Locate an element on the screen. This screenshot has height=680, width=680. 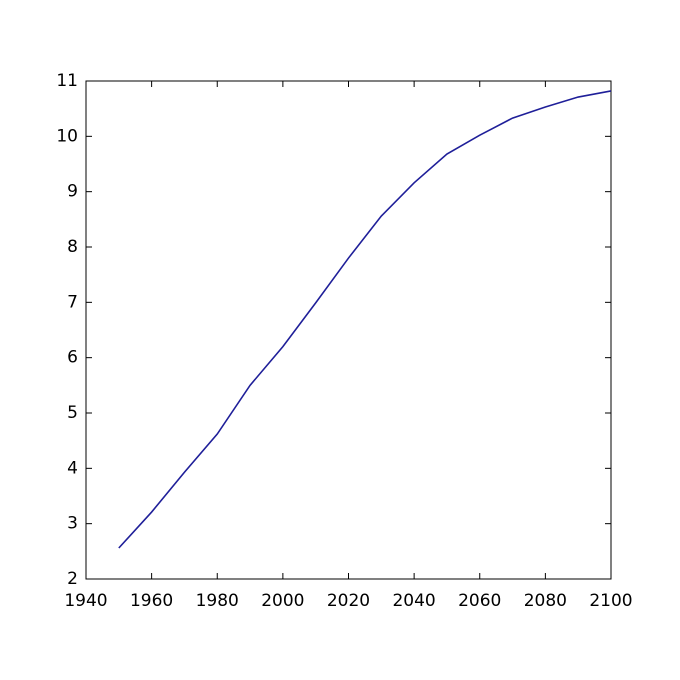
x-tick-label: 2100 is located at coordinates (610, 601).